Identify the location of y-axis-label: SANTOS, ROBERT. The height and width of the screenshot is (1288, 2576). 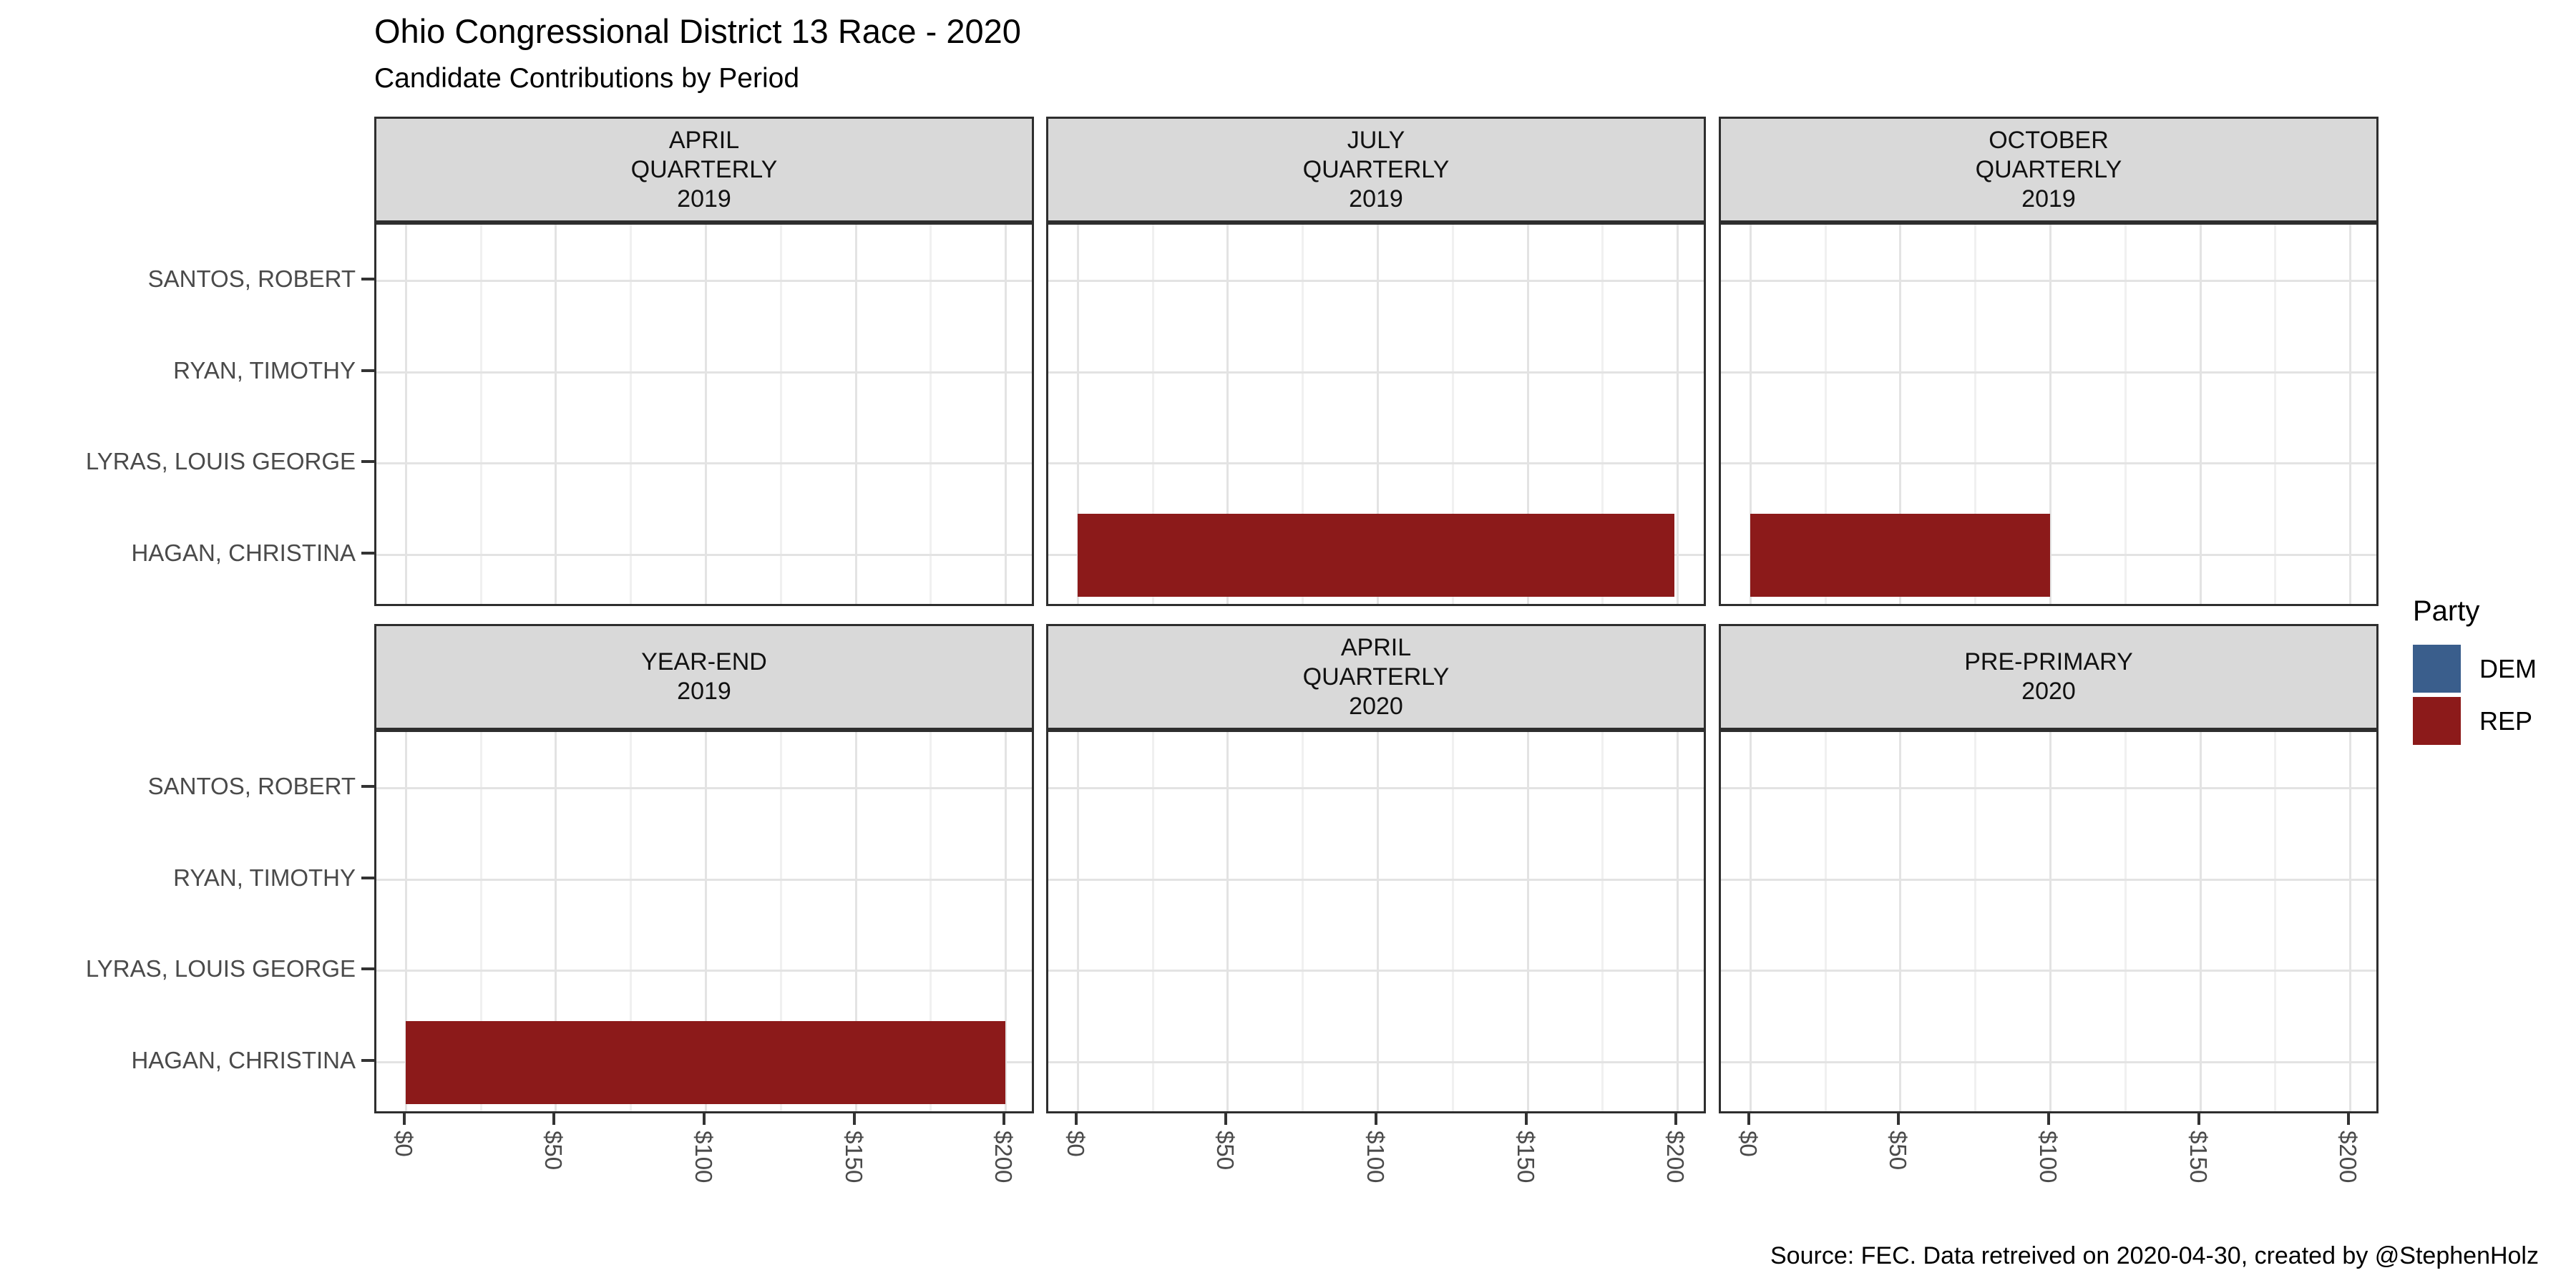
(251, 786).